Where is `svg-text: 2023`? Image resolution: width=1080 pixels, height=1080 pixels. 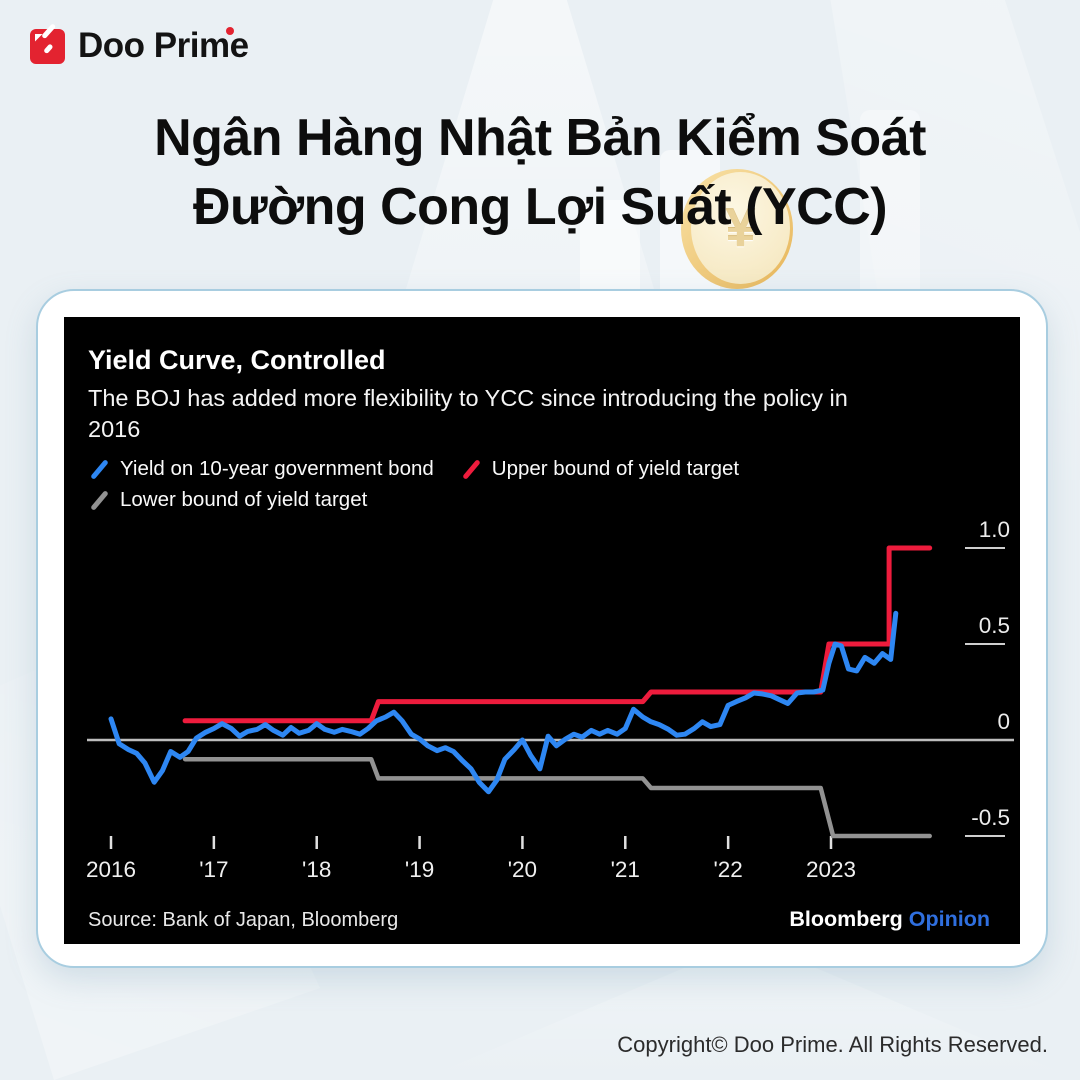 svg-text: 2023 is located at coordinates (831, 869).